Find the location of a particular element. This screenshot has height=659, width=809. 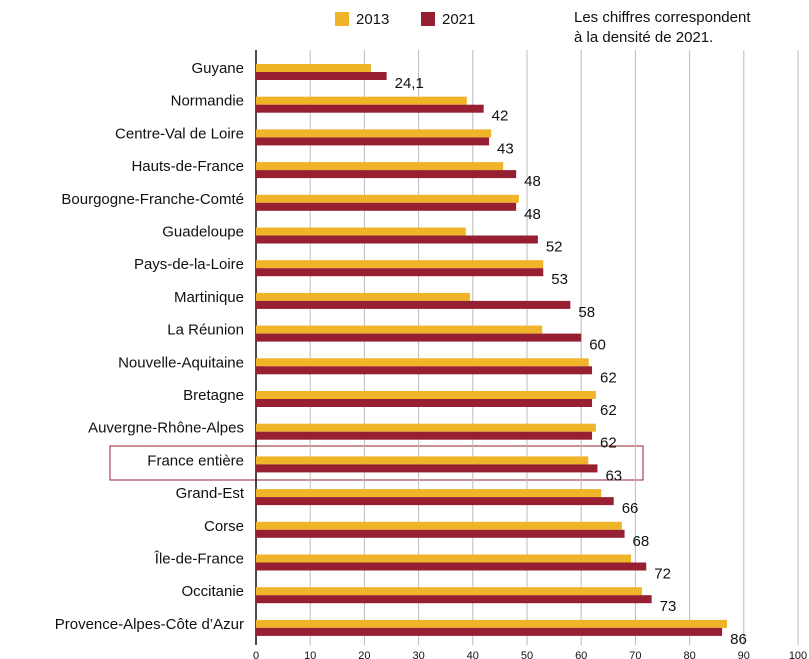

data-label: 72 is located at coordinates (662, 573).